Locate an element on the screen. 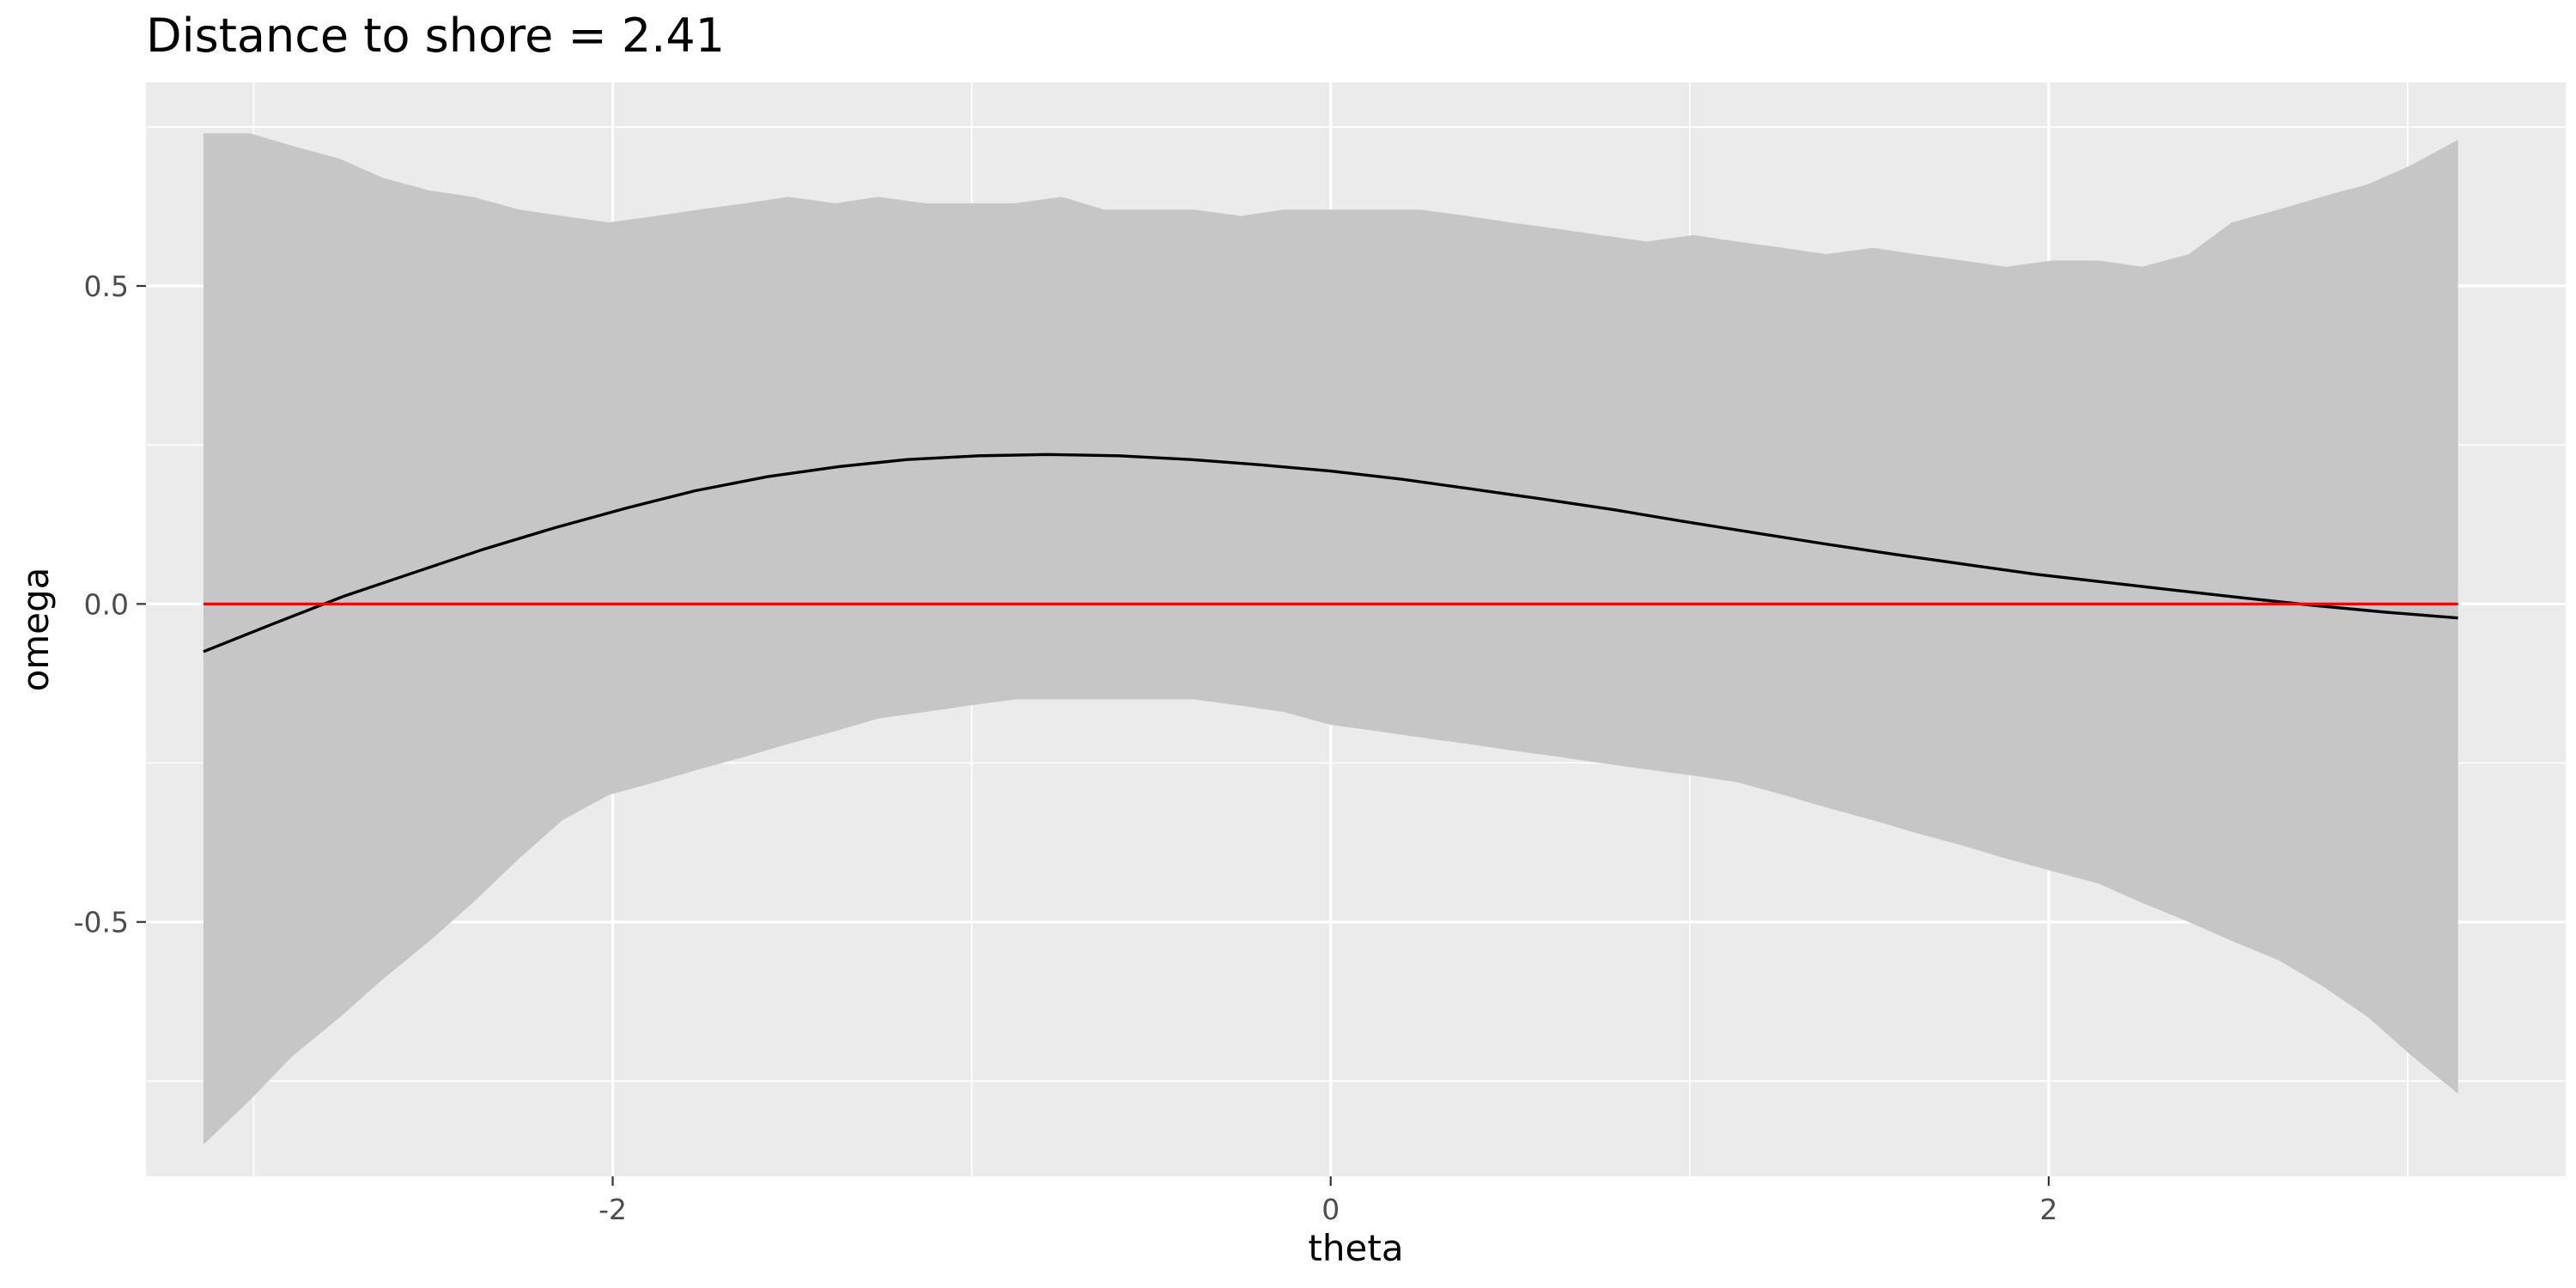  y-tick-label: 0.0 is located at coordinates (106, 604).